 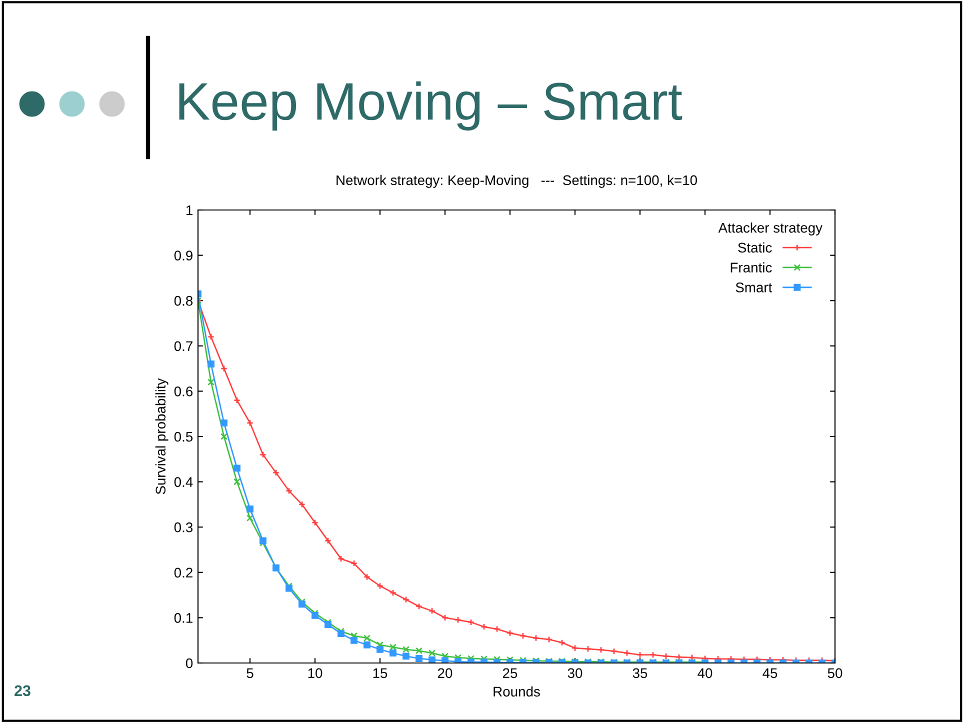 What do you see at coordinates (516, 181) in the screenshot?
I see `chart-subtitle: Network strategy: Keep-Moving --- Settings: n=100, k=10` at bounding box center [516, 181].